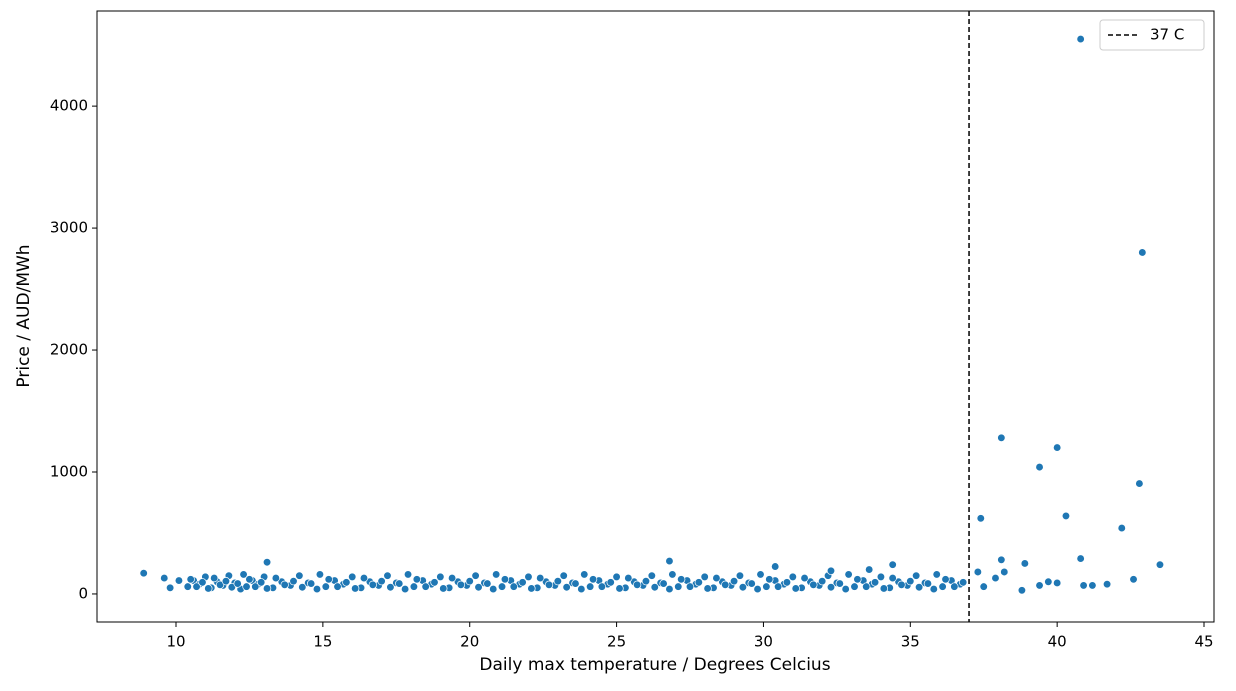 Image resolution: width=1236 pixels, height=691 pixels. What do you see at coordinates (654, 665) in the screenshot?
I see `x-axis-label: Daily max temperature / Degrees Celcius` at bounding box center [654, 665].